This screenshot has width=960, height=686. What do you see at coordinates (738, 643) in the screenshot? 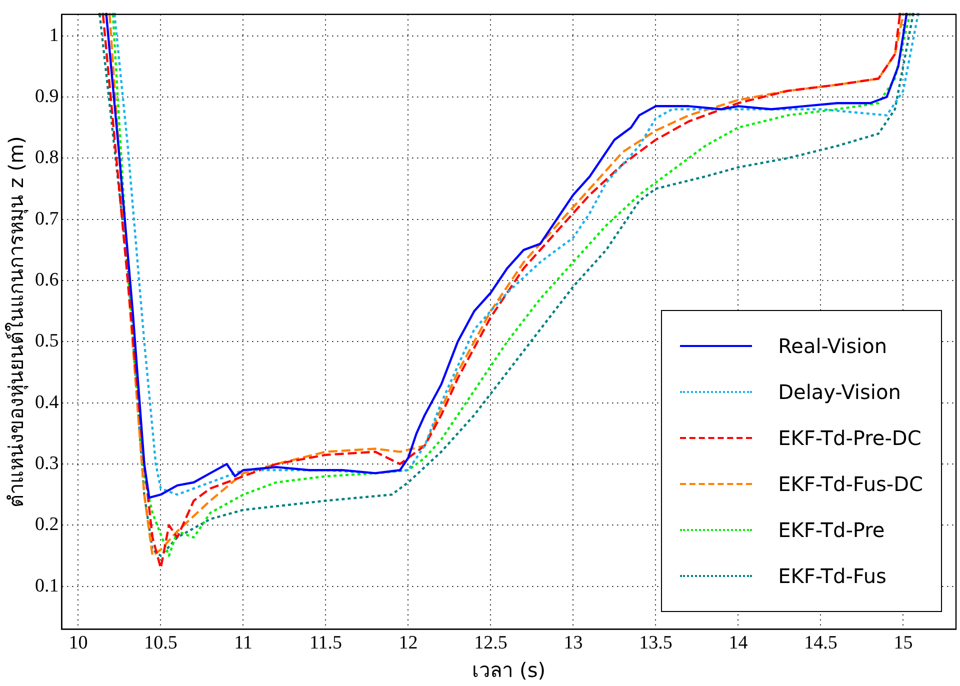
I see `x-tick-label: 14` at bounding box center [738, 643].